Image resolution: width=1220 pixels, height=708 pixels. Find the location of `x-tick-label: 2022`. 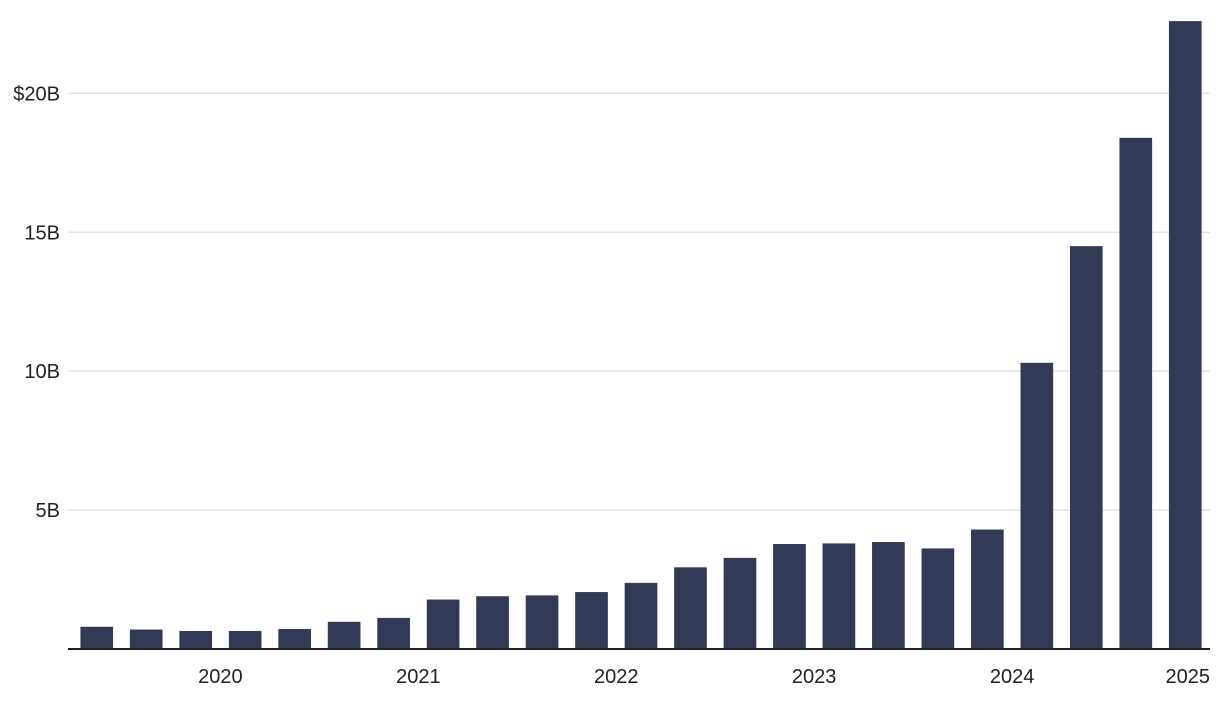

x-tick-label: 2022 is located at coordinates (616, 677).